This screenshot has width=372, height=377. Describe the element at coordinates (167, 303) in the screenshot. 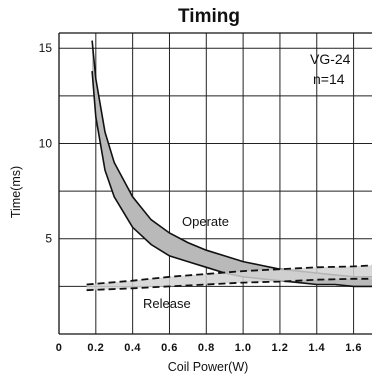

I see `release-series-label: Release` at that location.